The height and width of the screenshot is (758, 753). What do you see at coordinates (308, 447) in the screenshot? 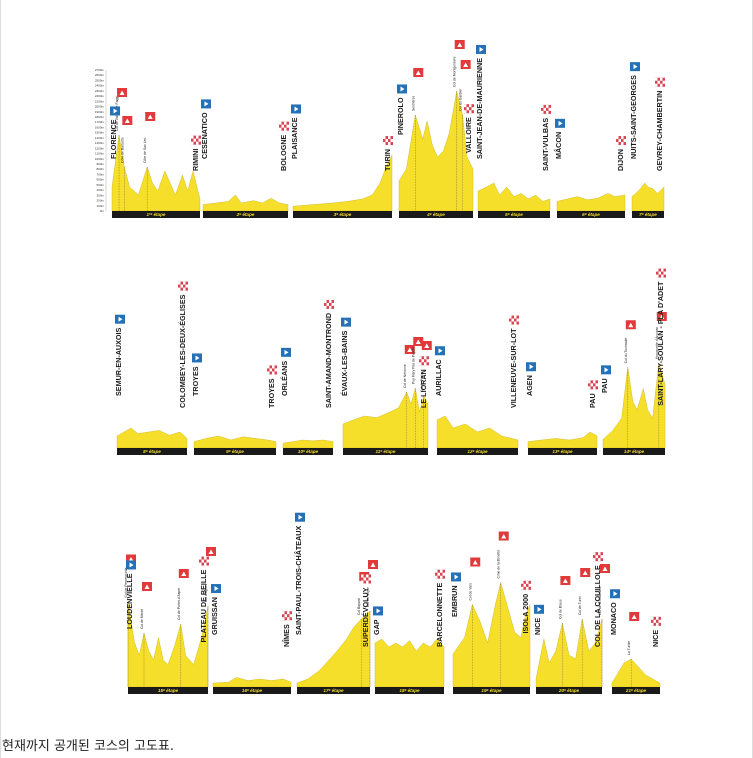
I see `stage-profile-10: 10ᵉ étape` at bounding box center [308, 447].